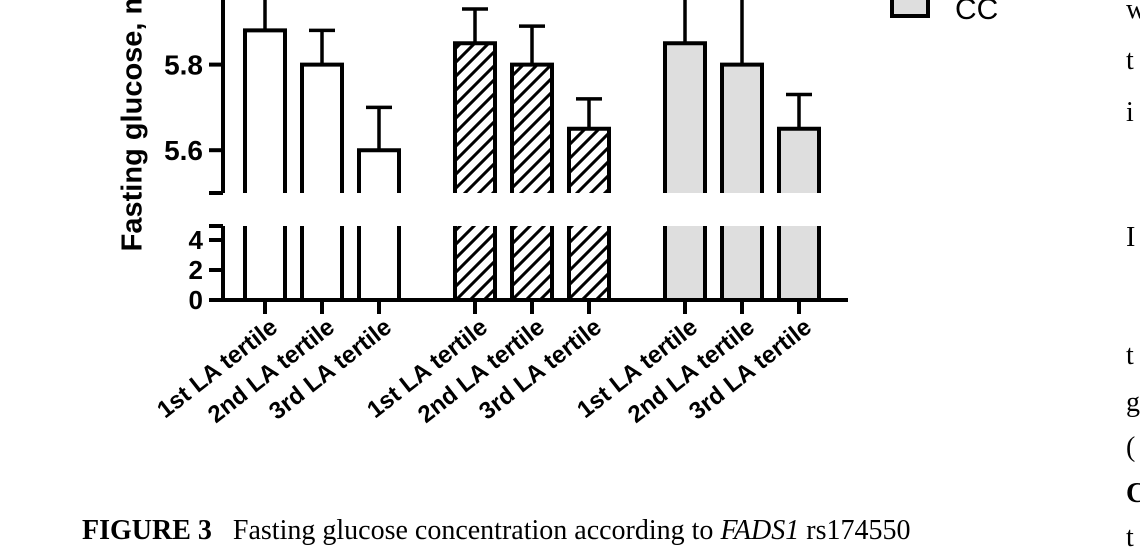 Image resolution: width=1140 pixels, height=560 pixels. Describe the element at coordinates (858, 530) in the screenshot. I see `caption-snp: rs174550` at that location.